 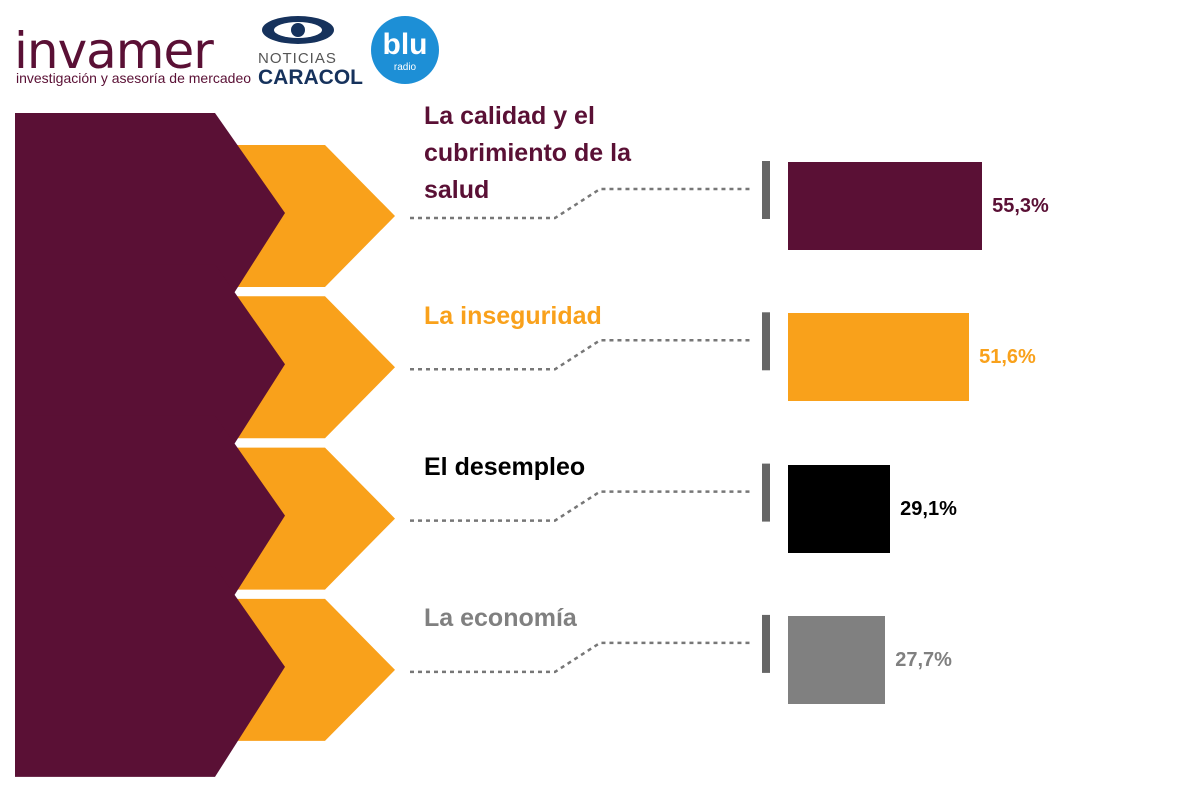 I want to click on value-label: 51,6%, so click(x=1007, y=357).